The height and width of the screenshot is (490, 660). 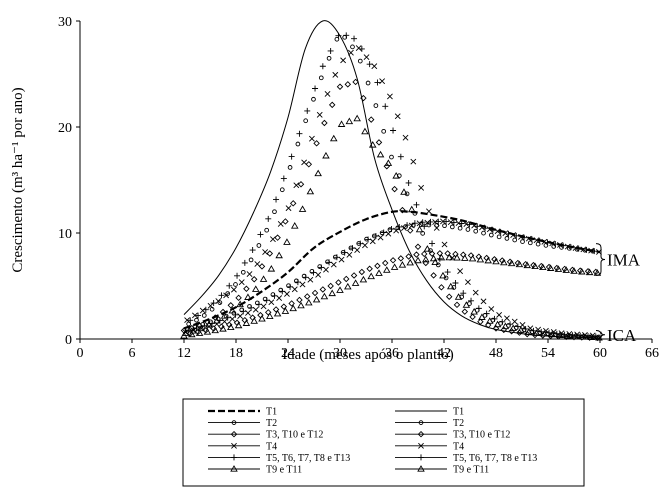 I want to click on x-axis-label: Idade (meses após o plantio), so click(x=368, y=355).